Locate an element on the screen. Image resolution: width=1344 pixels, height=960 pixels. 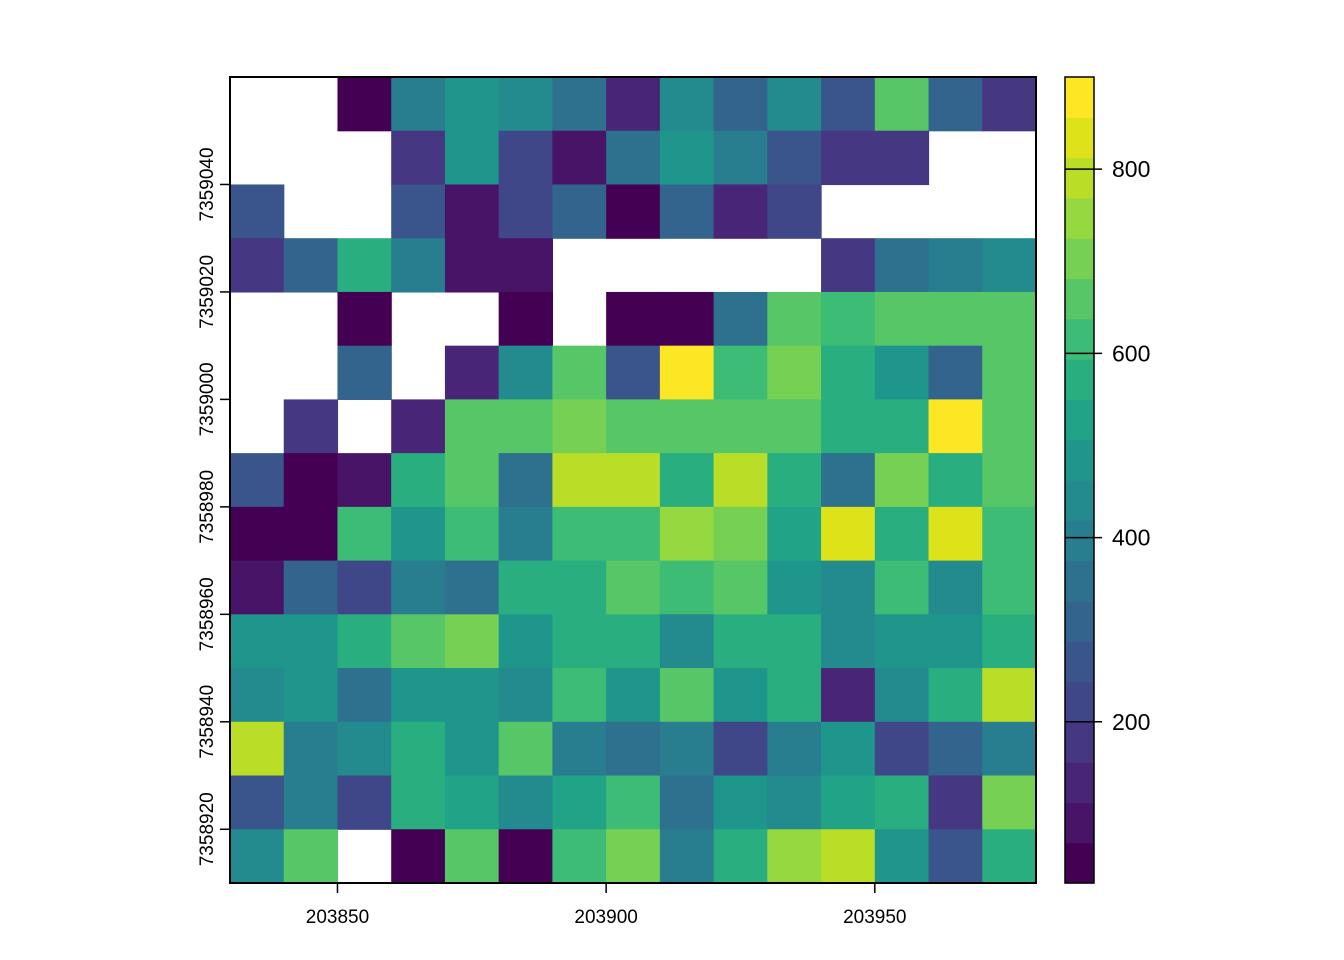
y-tick-label: 7359000 is located at coordinates (207, 399).